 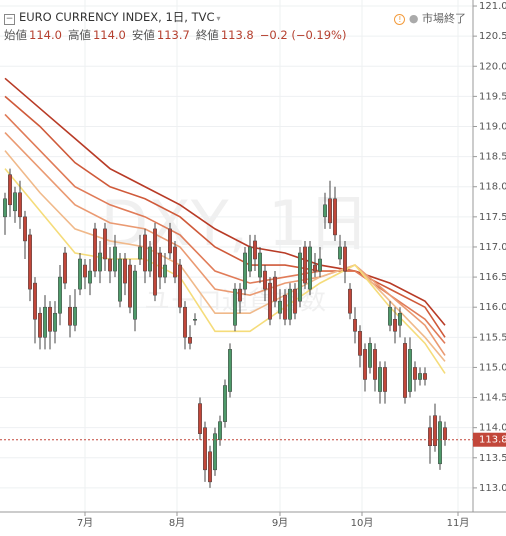 What do you see at coordinates (492, 217) in the screenshot?
I see `y-tick-label: 117.5` at bounding box center [492, 217].